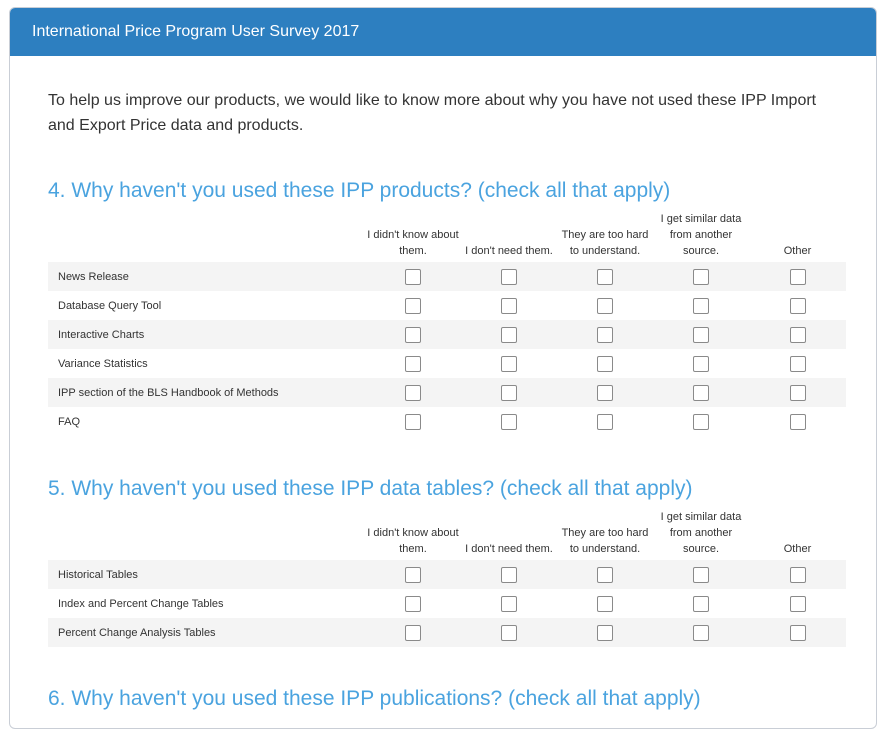 This screenshot has height=729, width=883. I want to click on grid-row-label: Index and Percent Change Tables, so click(141, 603).